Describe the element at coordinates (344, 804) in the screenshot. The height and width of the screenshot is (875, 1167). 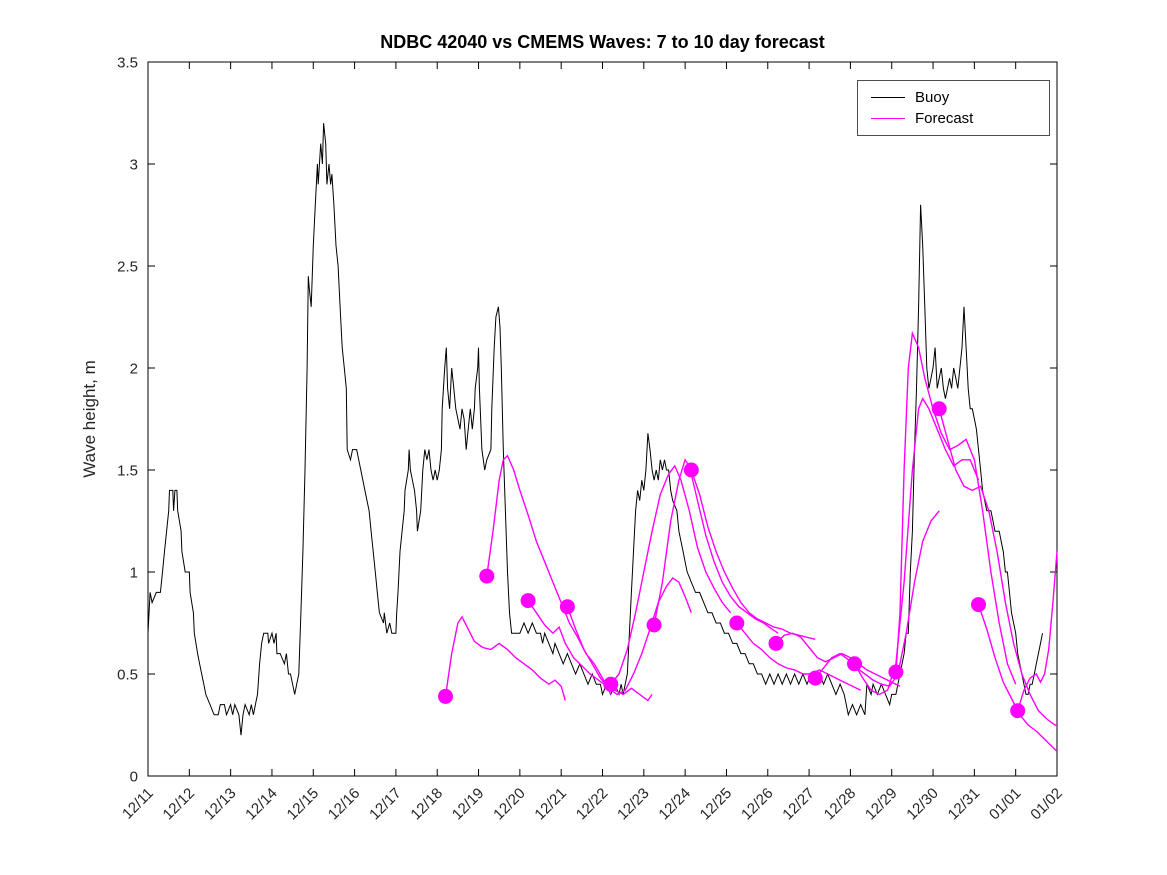
I see `x-tick-label: 12/16` at that location.